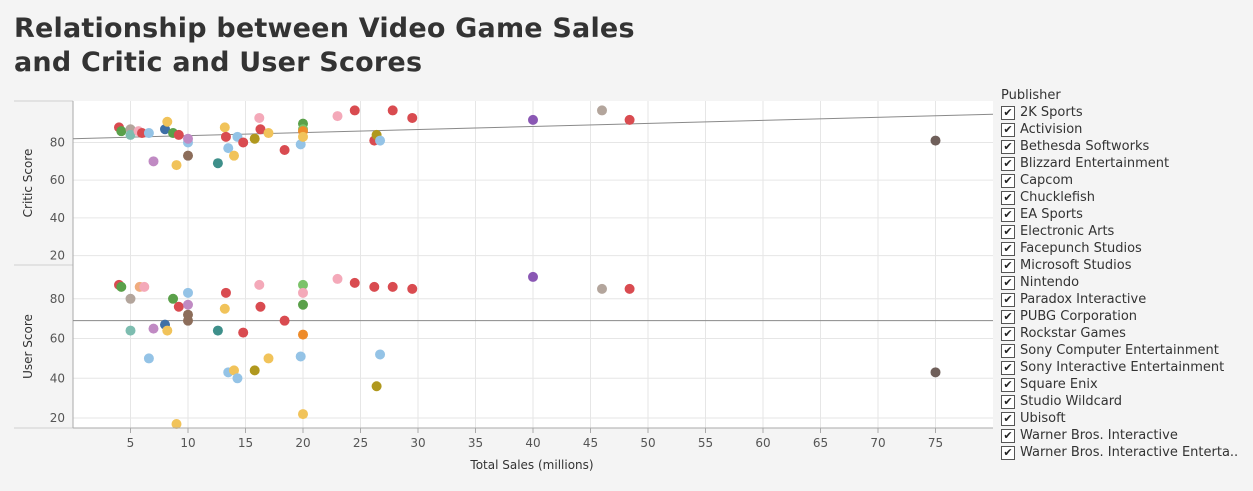  I want to click on legend-item-label: PUBG Corporation, so click(1079, 316).